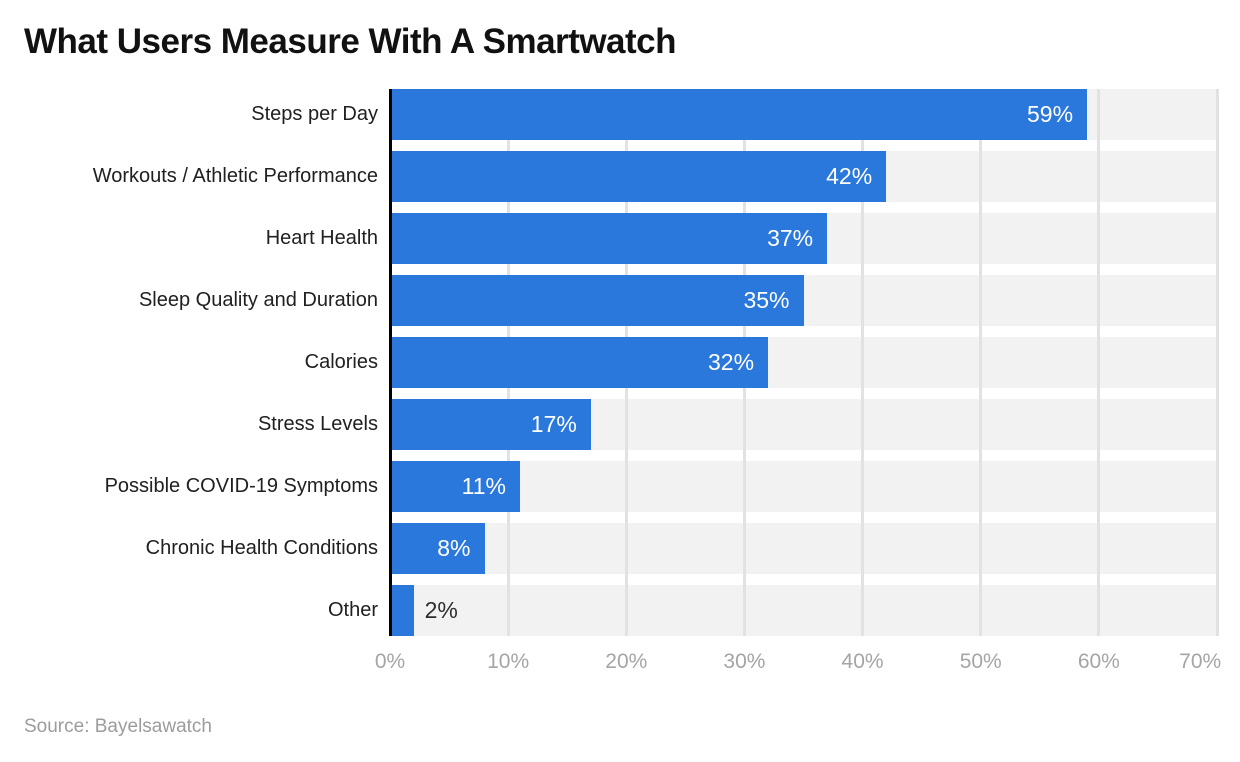 Image resolution: width=1240 pixels, height=762 pixels. Describe the element at coordinates (553, 424) in the screenshot. I see `bar-value-label: 17%` at that location.